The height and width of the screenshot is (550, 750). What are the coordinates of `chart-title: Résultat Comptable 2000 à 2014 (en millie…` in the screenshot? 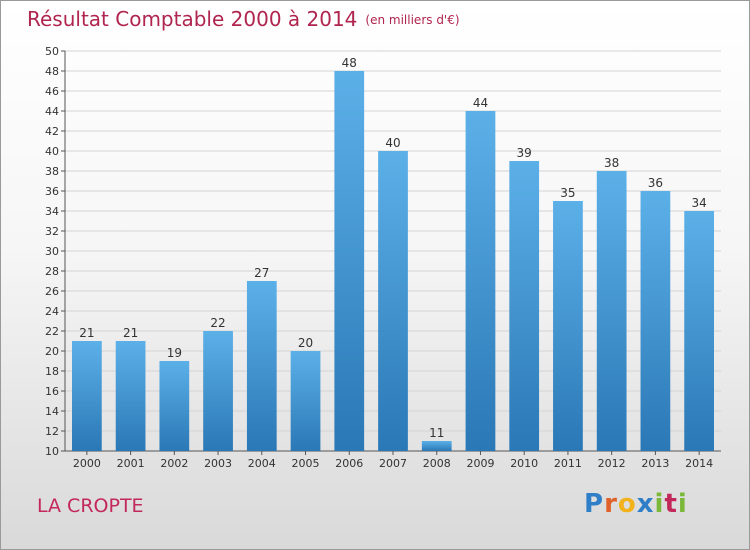 It's located at (243, 19).